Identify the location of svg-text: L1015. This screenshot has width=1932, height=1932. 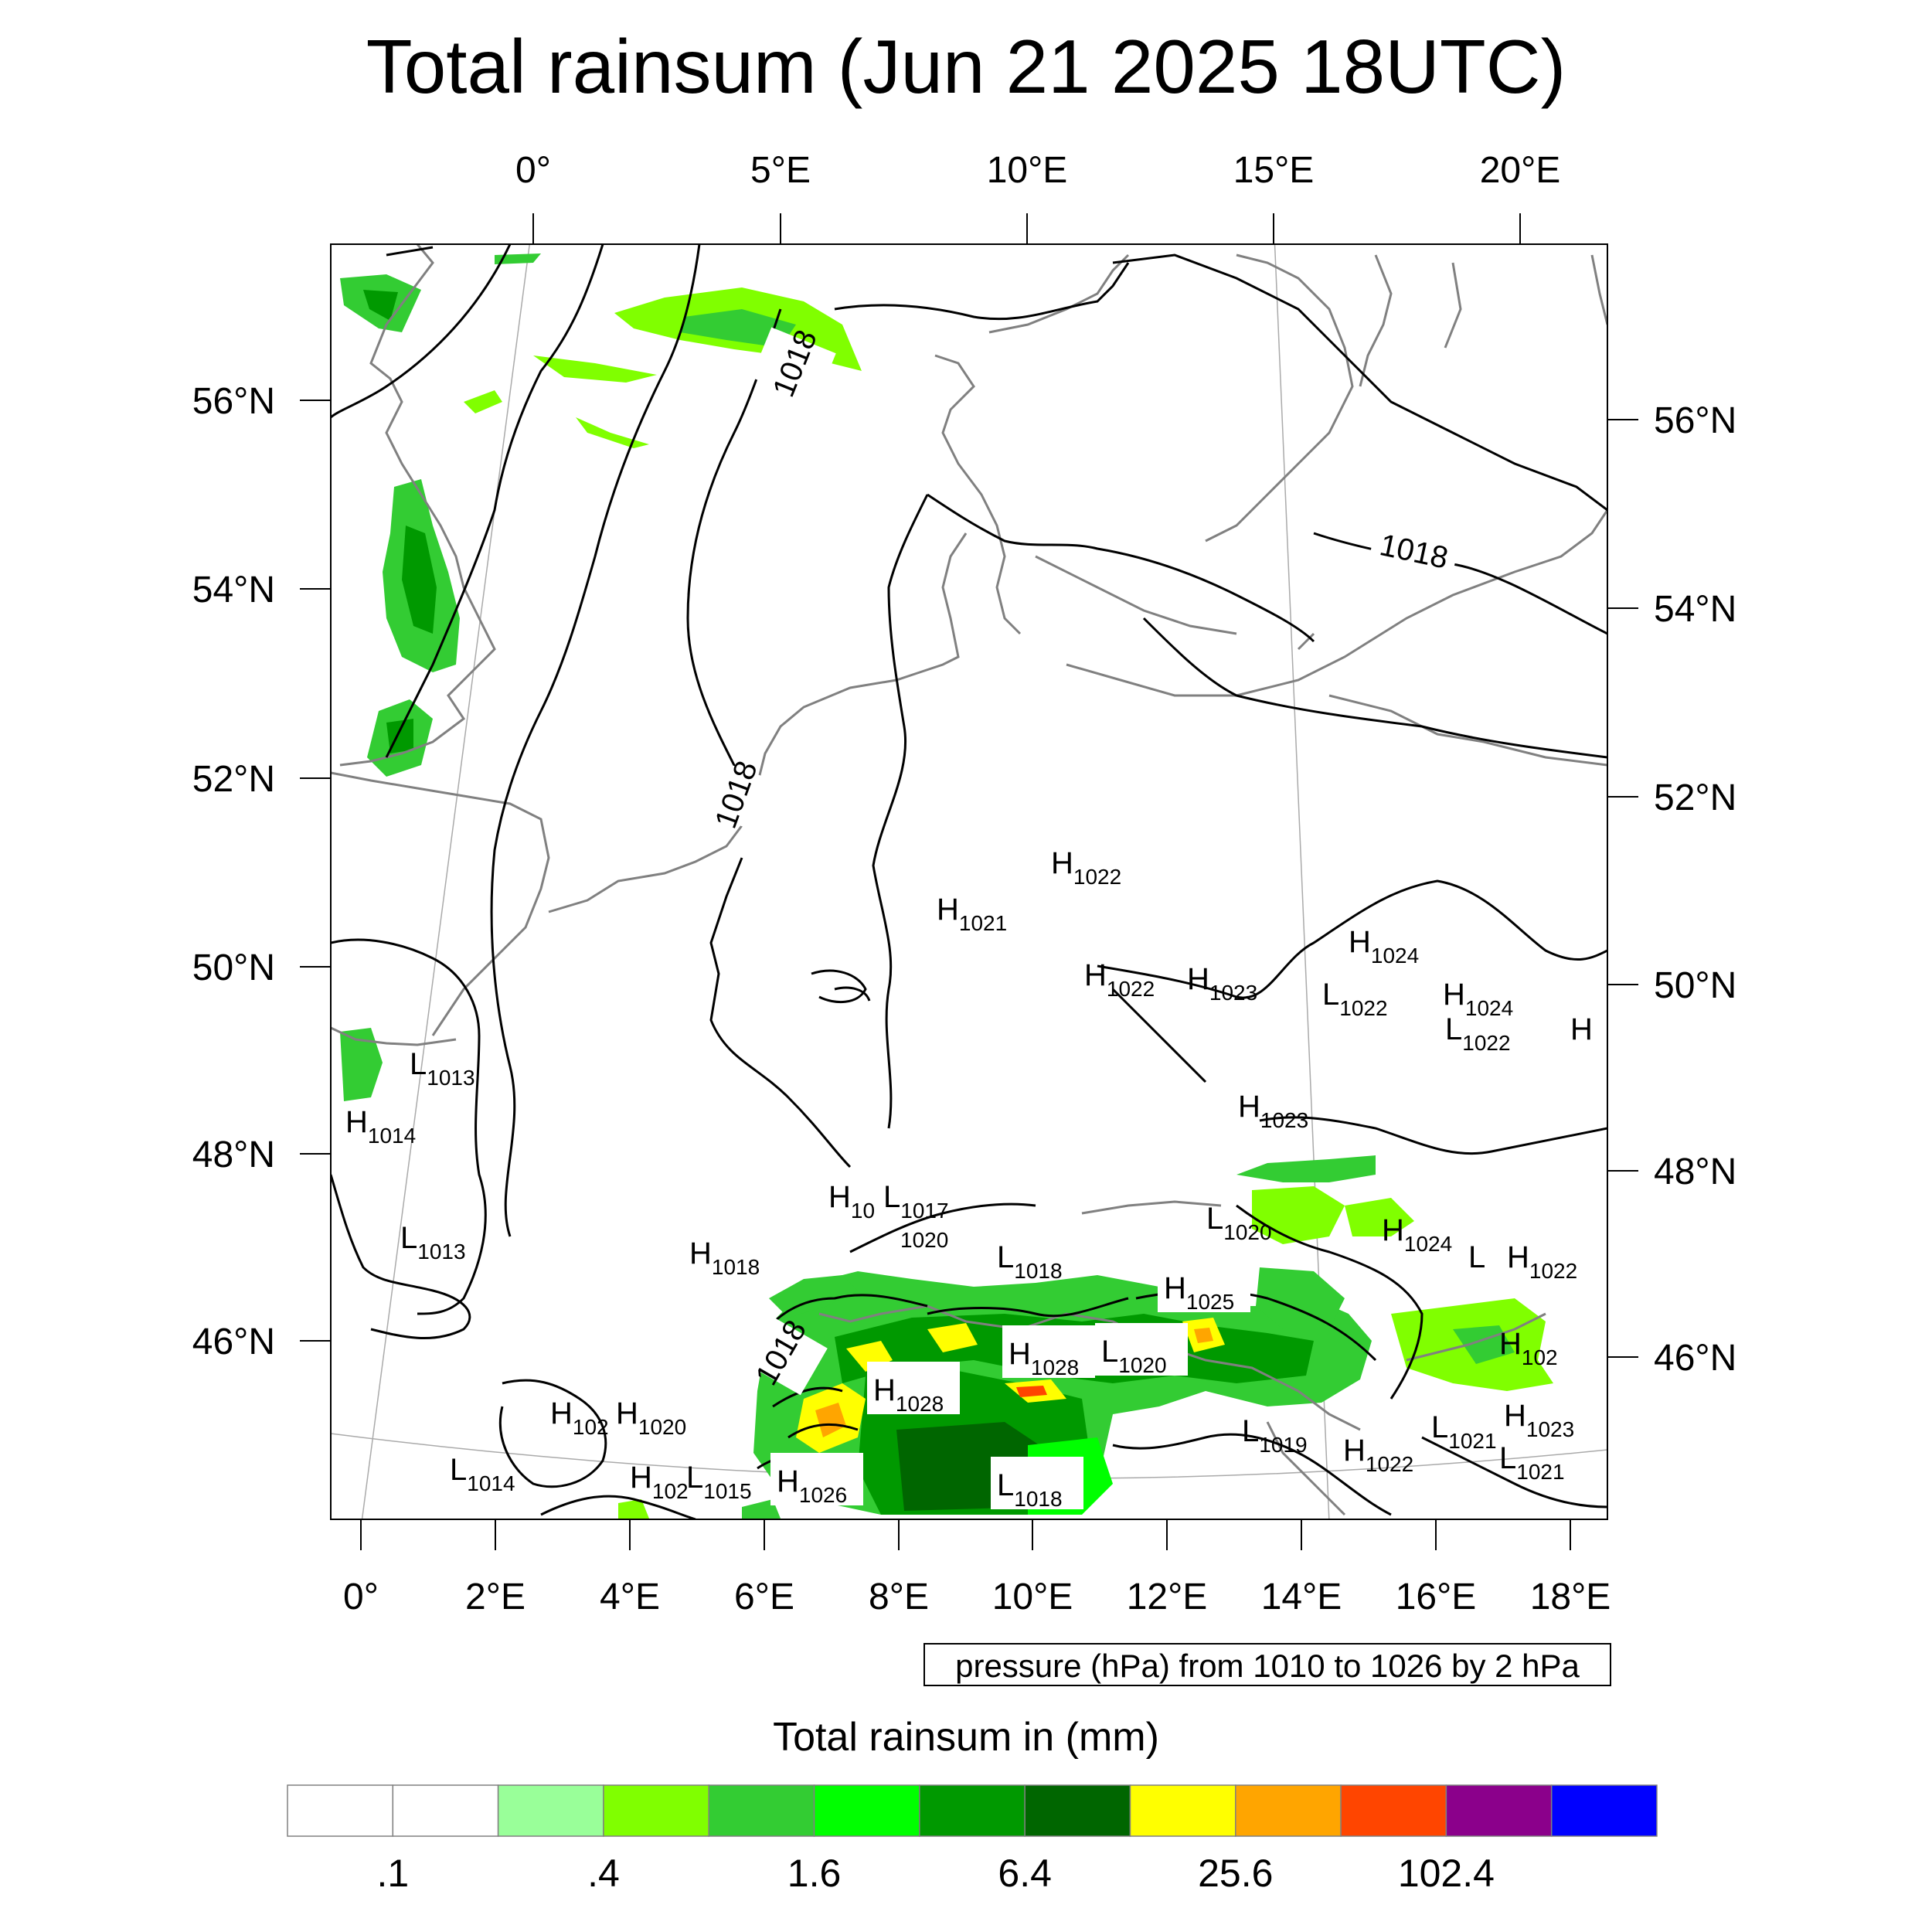
(719, 1482).